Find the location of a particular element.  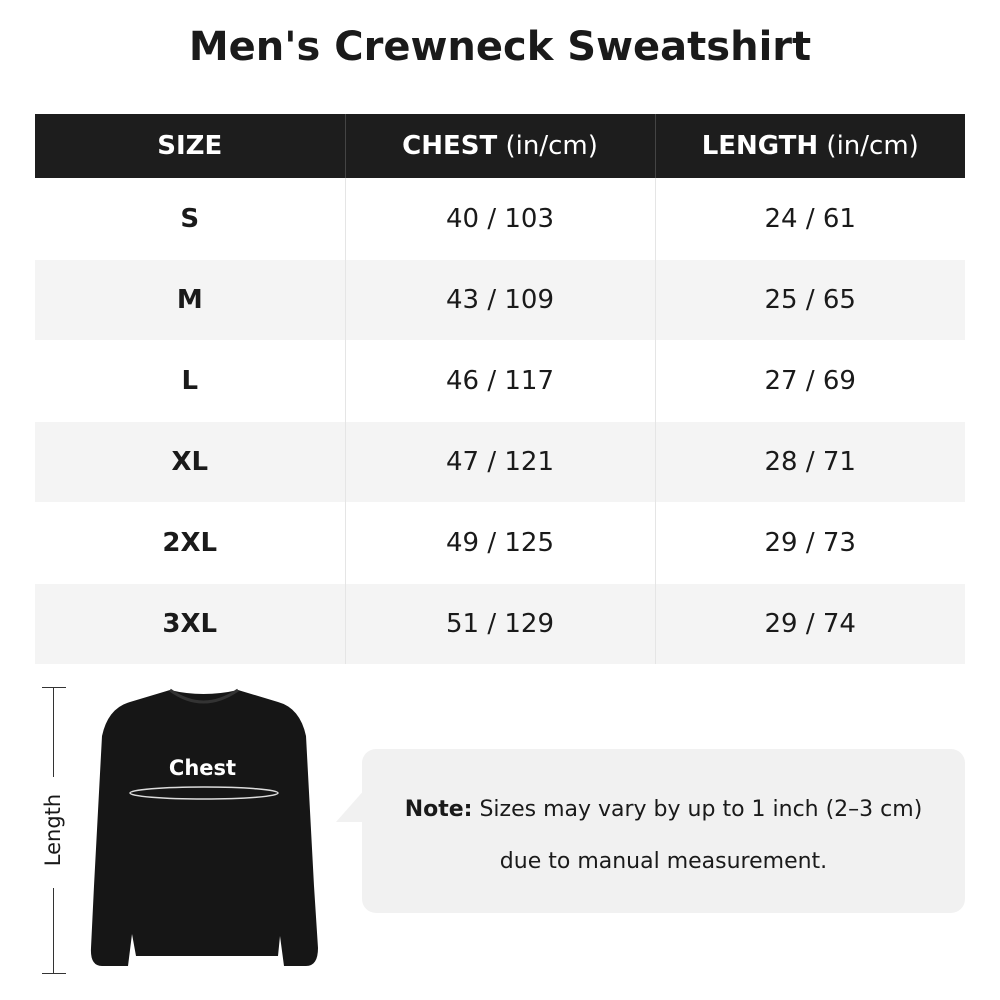

table-header-row: SIZE CHEST (in/cm) LENGTH (in/cm) is located at coordinates (500, 146).